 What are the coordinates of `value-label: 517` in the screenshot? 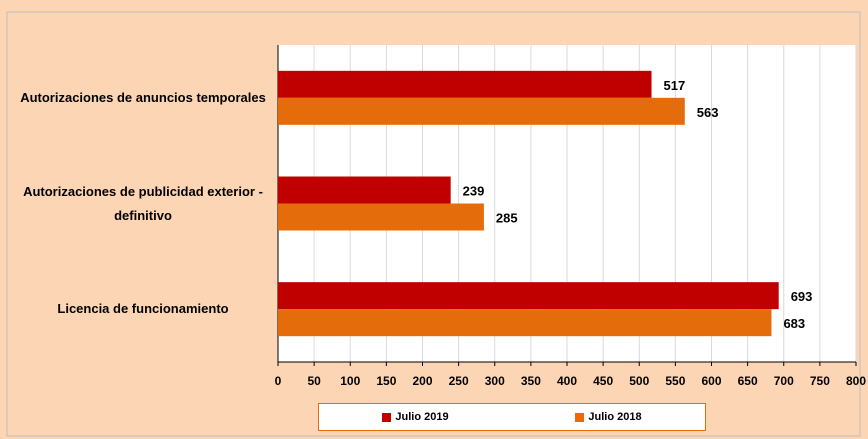 It's located at (675, 85).